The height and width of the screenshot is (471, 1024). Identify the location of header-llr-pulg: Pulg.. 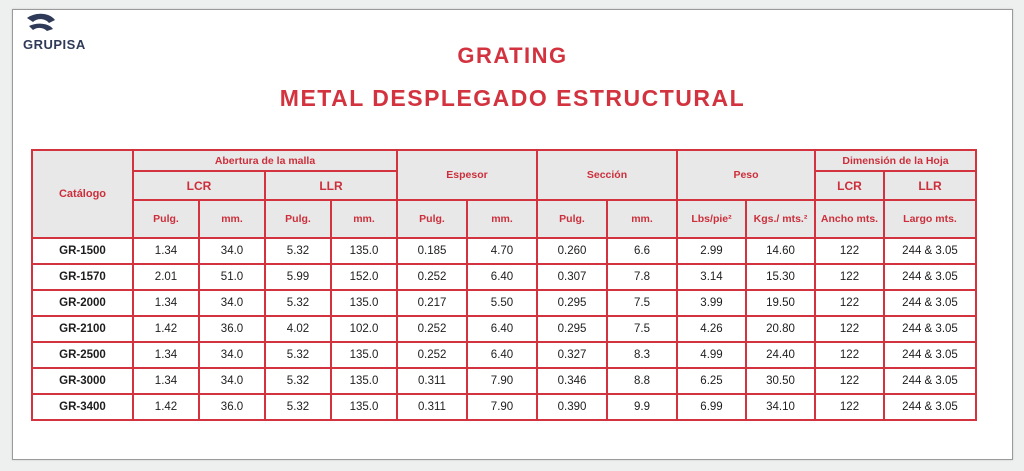
(298, 219).